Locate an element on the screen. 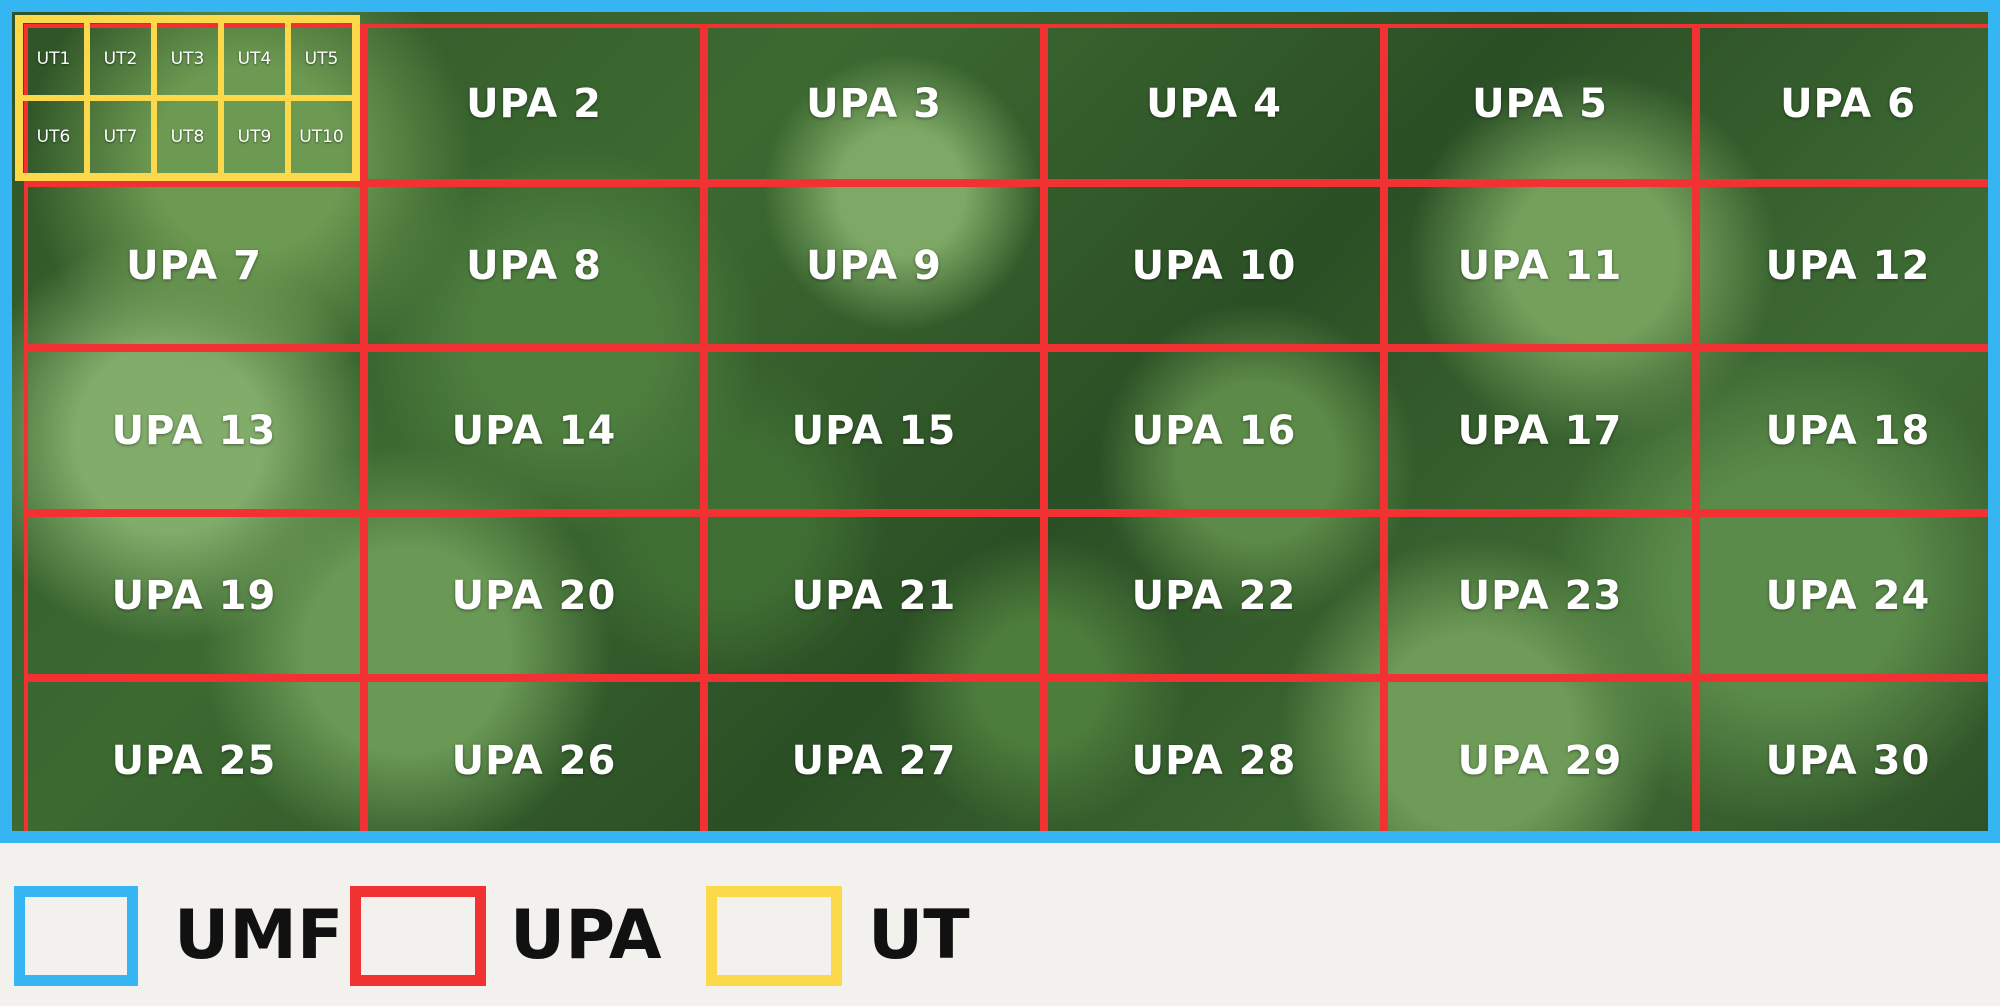 The width and height of the screenshot is (2000, 1006). upa-label: UPA 11 is located at coordinates (1540, 265).